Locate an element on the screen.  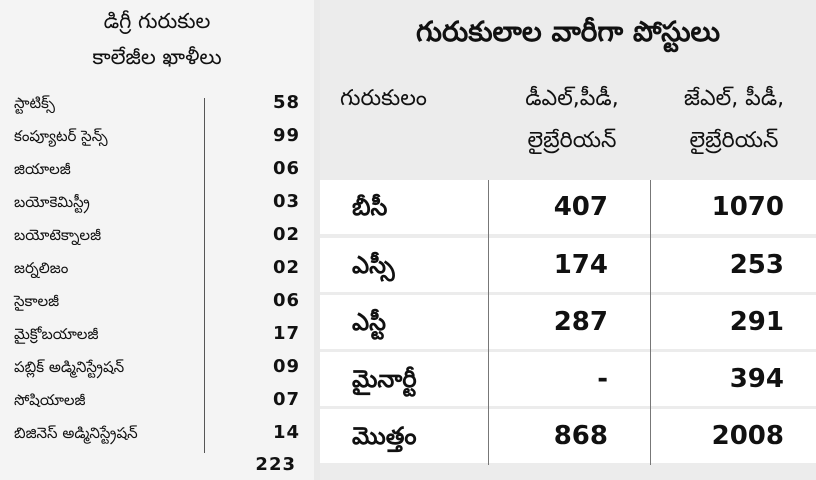
subject-count: 14 is located at coordinates (286, 432).